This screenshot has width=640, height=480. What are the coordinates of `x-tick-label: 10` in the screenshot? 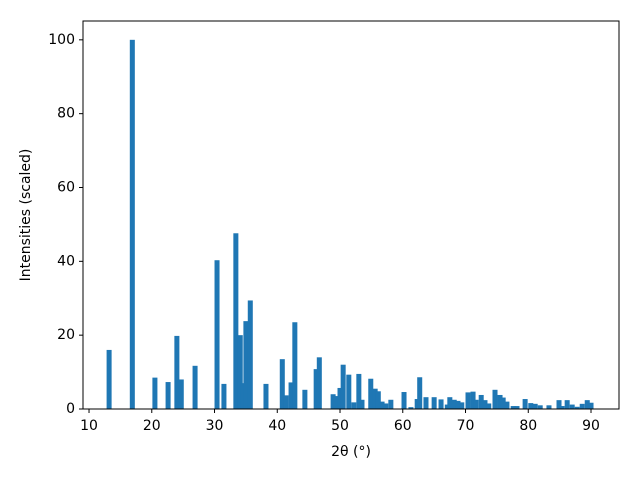 It's located at (89, 426).